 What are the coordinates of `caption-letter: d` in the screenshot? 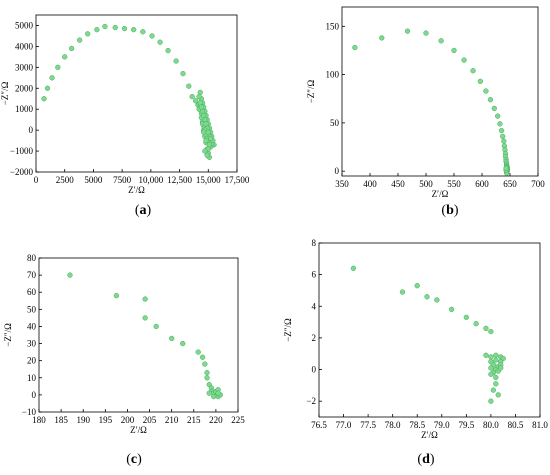 It's located at (426, 459).